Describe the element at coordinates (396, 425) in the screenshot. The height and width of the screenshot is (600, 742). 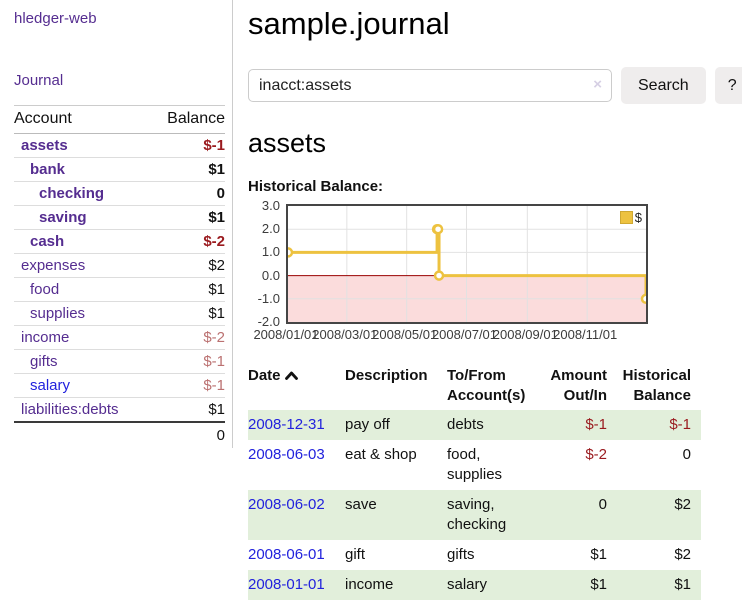
I see `transaction-description: pay off` at that location.